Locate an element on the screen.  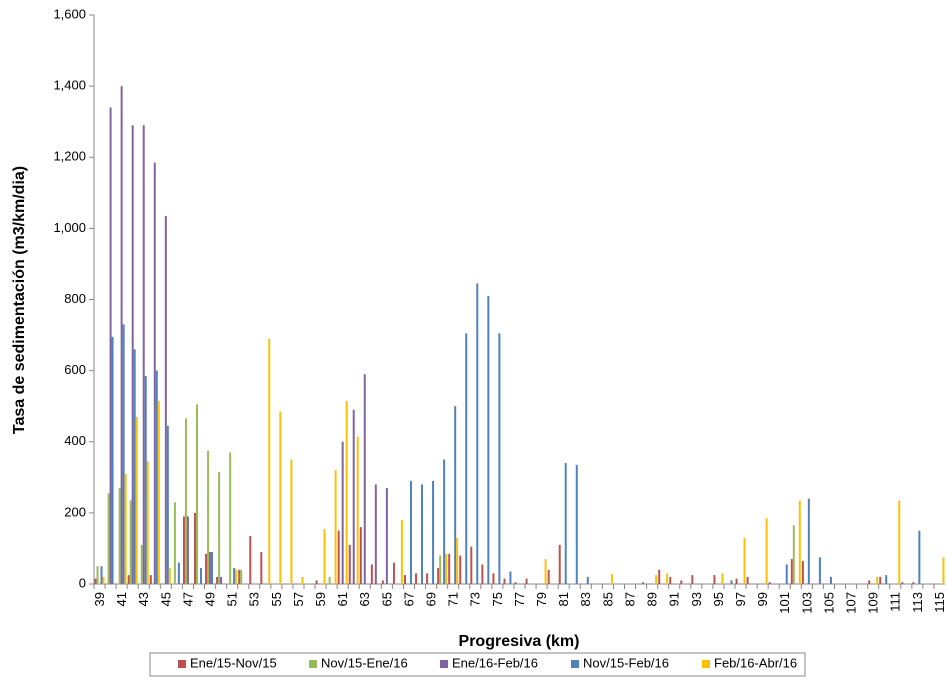
x-tick-label: 39 is located at coordinates (99, 599).